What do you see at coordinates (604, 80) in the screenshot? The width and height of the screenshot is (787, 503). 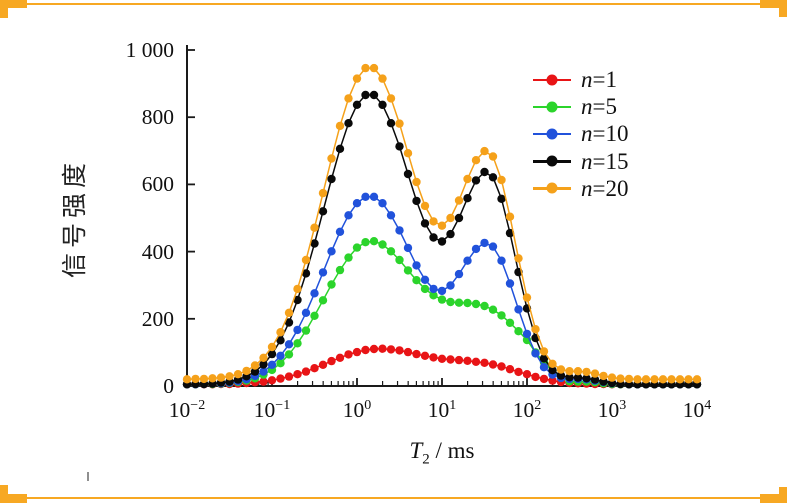 I see `legend-label-value: =1` at bounding box center [604, 80].